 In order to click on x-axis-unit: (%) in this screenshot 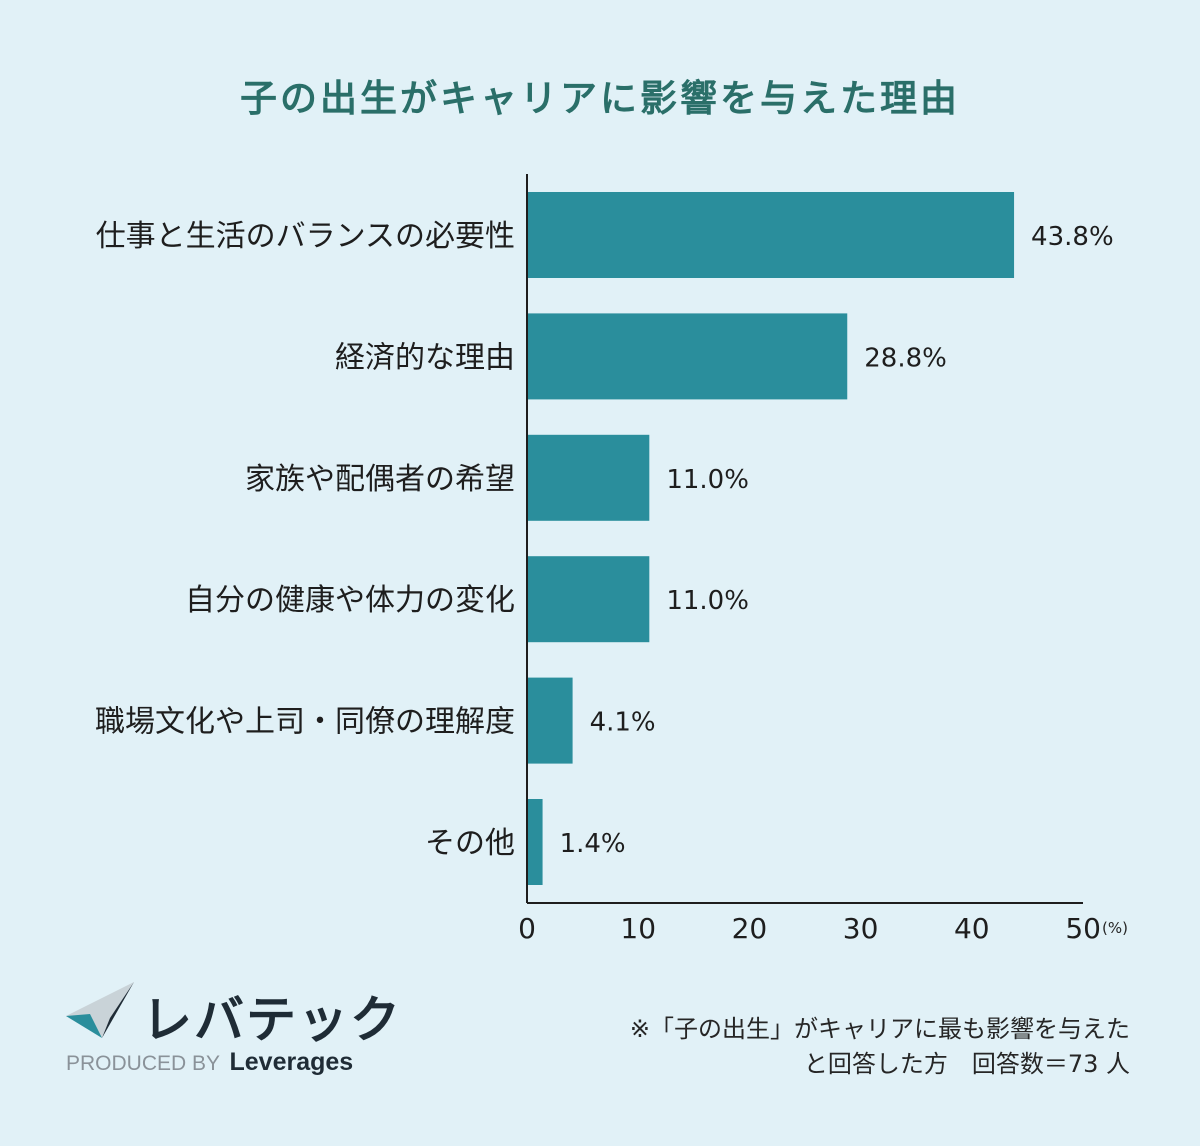, I will do `click(1115, 928)`.